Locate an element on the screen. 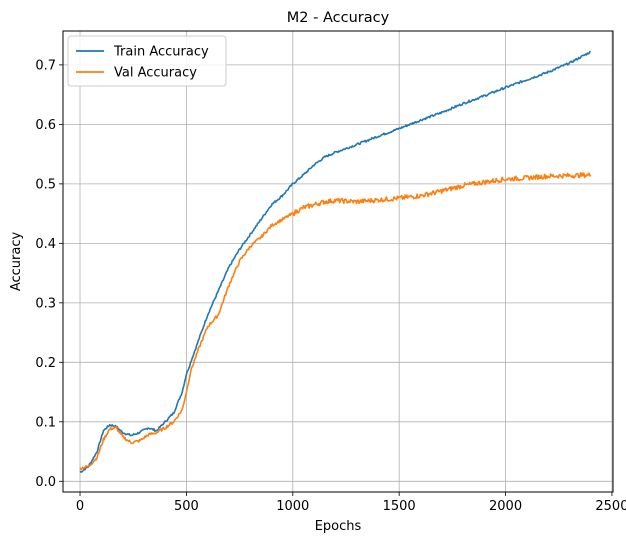 Image resolution: width=626 pixels, height=545 pixels. legend-label: Train Accuracy is located at coordinates (161, 52).